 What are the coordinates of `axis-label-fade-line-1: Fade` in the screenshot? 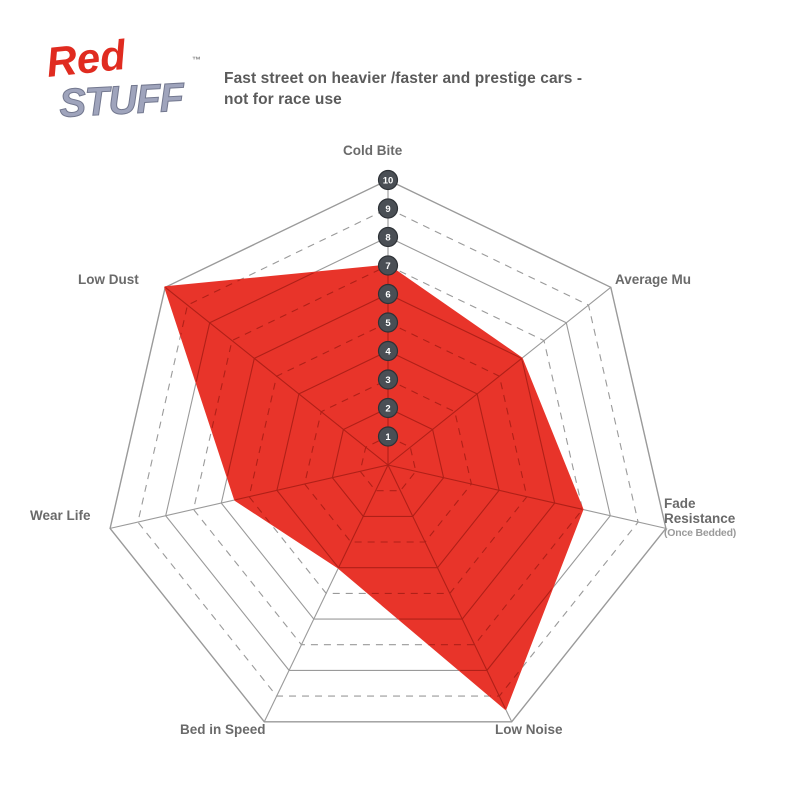 It's located at (680, 503).